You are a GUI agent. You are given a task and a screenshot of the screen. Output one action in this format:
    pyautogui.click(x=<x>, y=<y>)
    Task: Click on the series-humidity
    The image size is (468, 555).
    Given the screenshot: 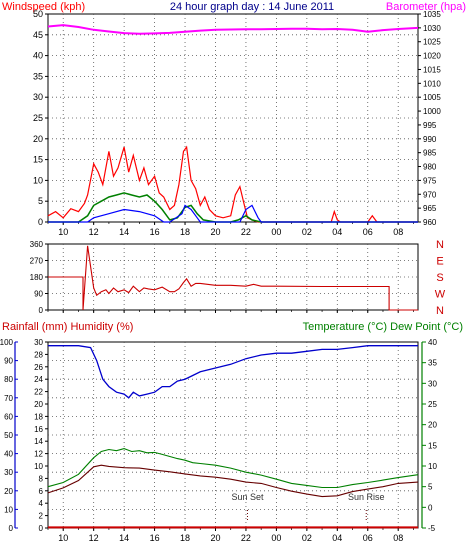 What is the action you would take?
    pyautogui.click(x=233, y=372)
    